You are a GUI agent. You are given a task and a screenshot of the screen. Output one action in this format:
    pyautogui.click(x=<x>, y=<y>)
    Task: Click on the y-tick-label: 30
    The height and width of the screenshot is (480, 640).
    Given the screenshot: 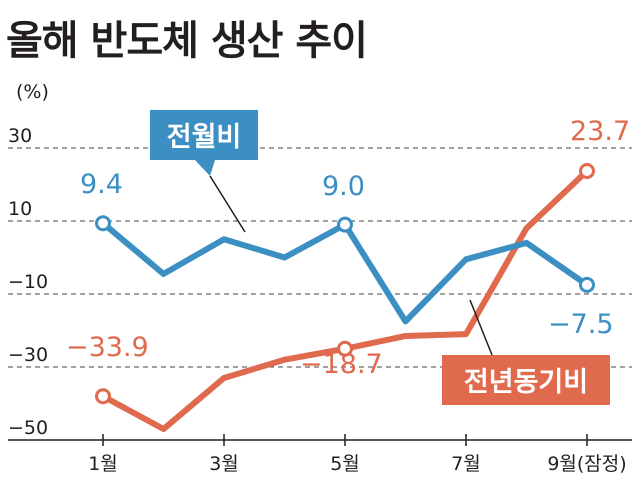 What is the action you would take?
    pyautogui.click(x=20, y=136)
    